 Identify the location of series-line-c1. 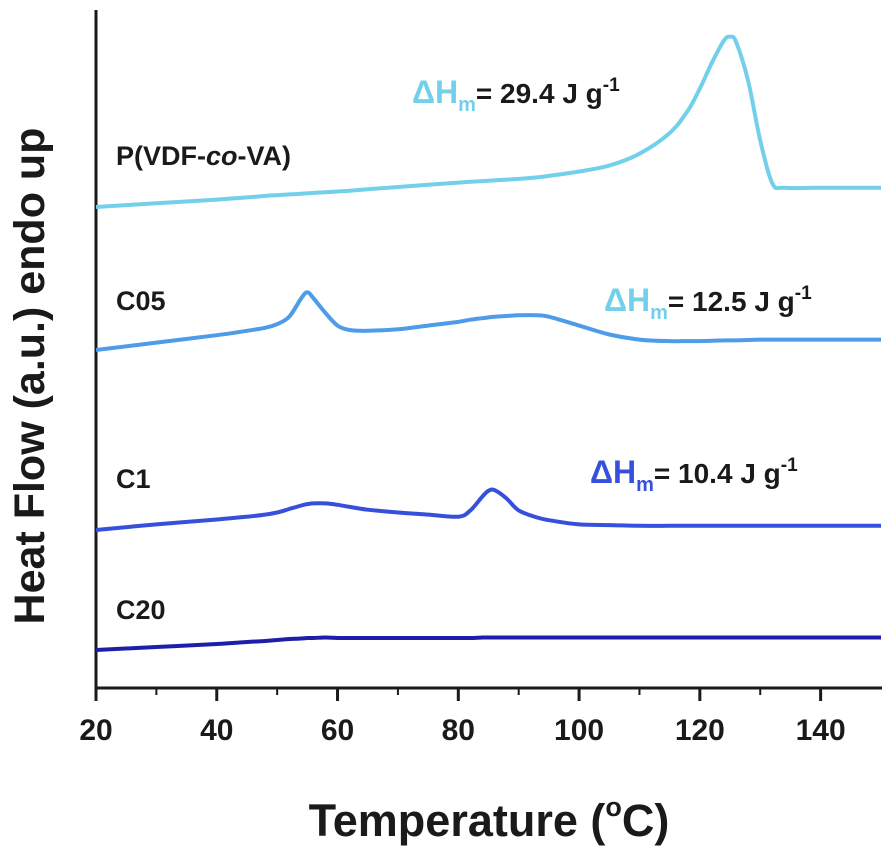
(488, 509).